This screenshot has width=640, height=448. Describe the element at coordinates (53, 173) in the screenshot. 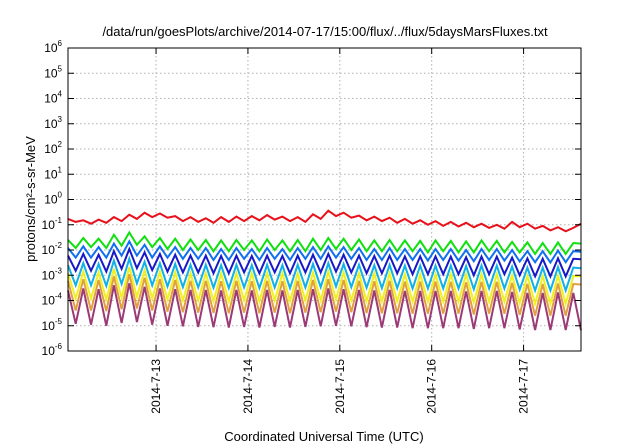

I see `y-tick-label: 10¹` at that location.